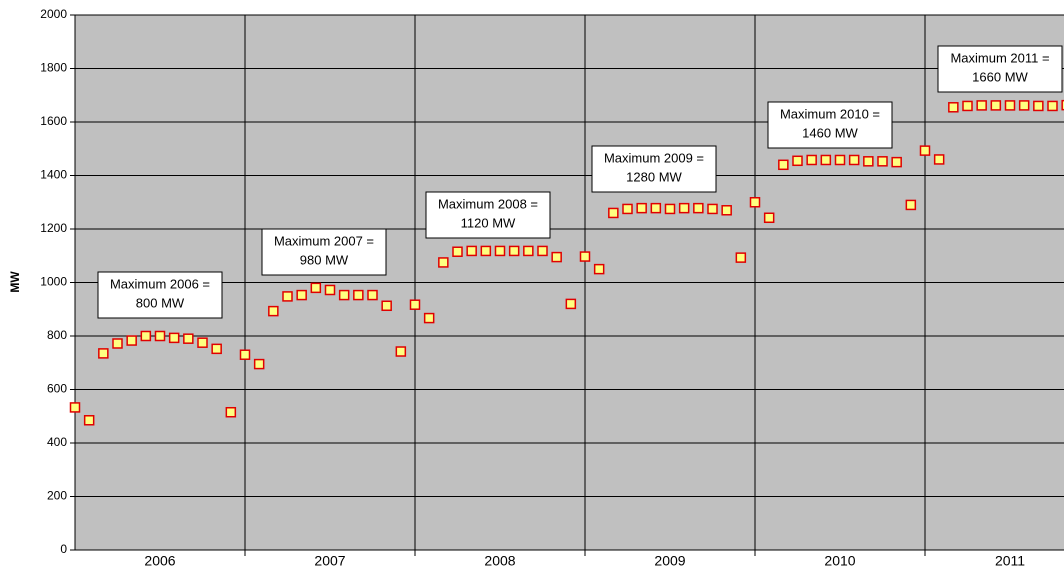 The image size is (1064, 572). I want to click on annotation-text: Maximum 2007 =, so click(324, 240).